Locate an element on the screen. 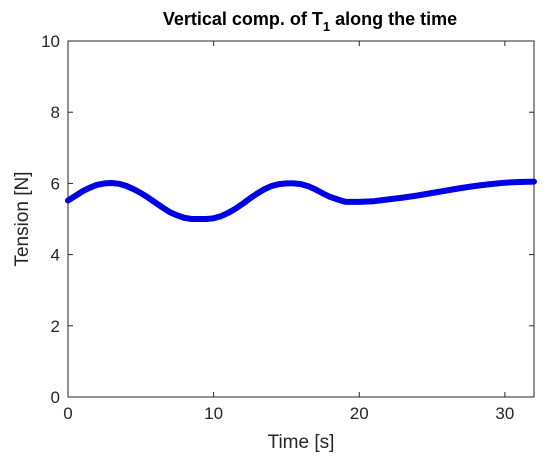  y-tick-label: 10 is located at coordinates (50, 41).